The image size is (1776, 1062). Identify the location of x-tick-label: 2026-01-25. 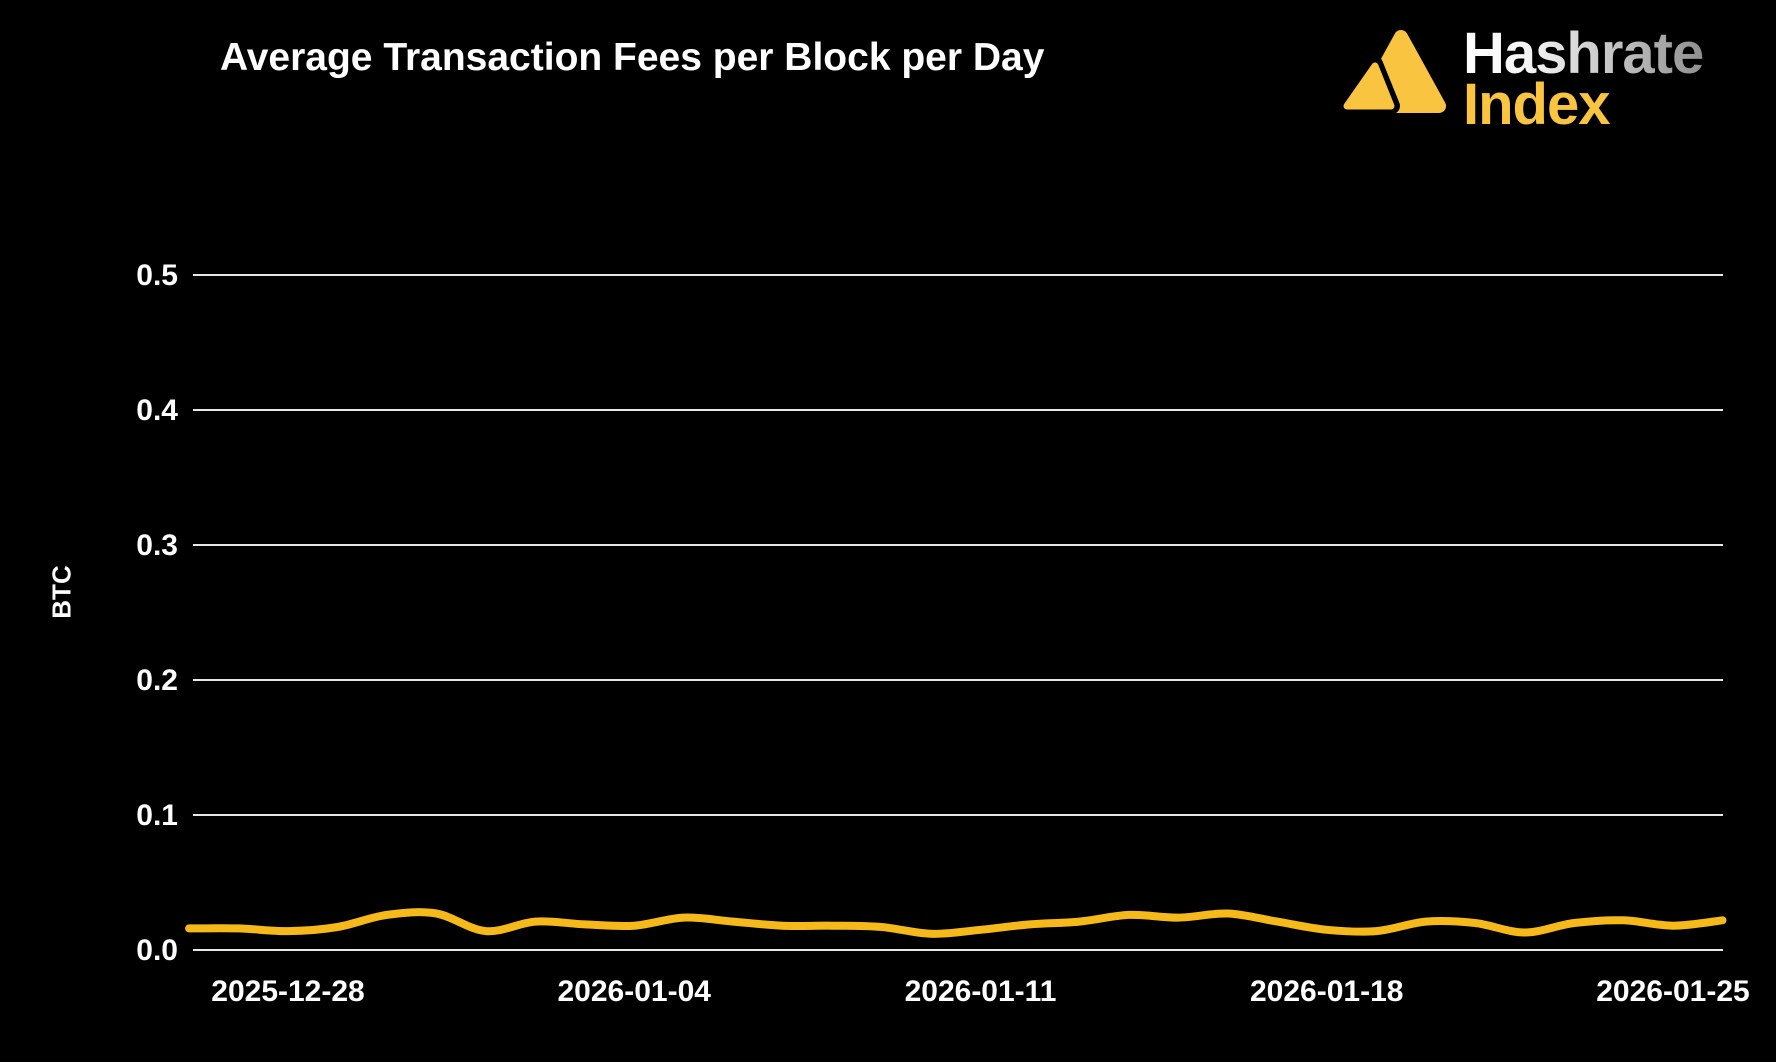
(1672, 991).